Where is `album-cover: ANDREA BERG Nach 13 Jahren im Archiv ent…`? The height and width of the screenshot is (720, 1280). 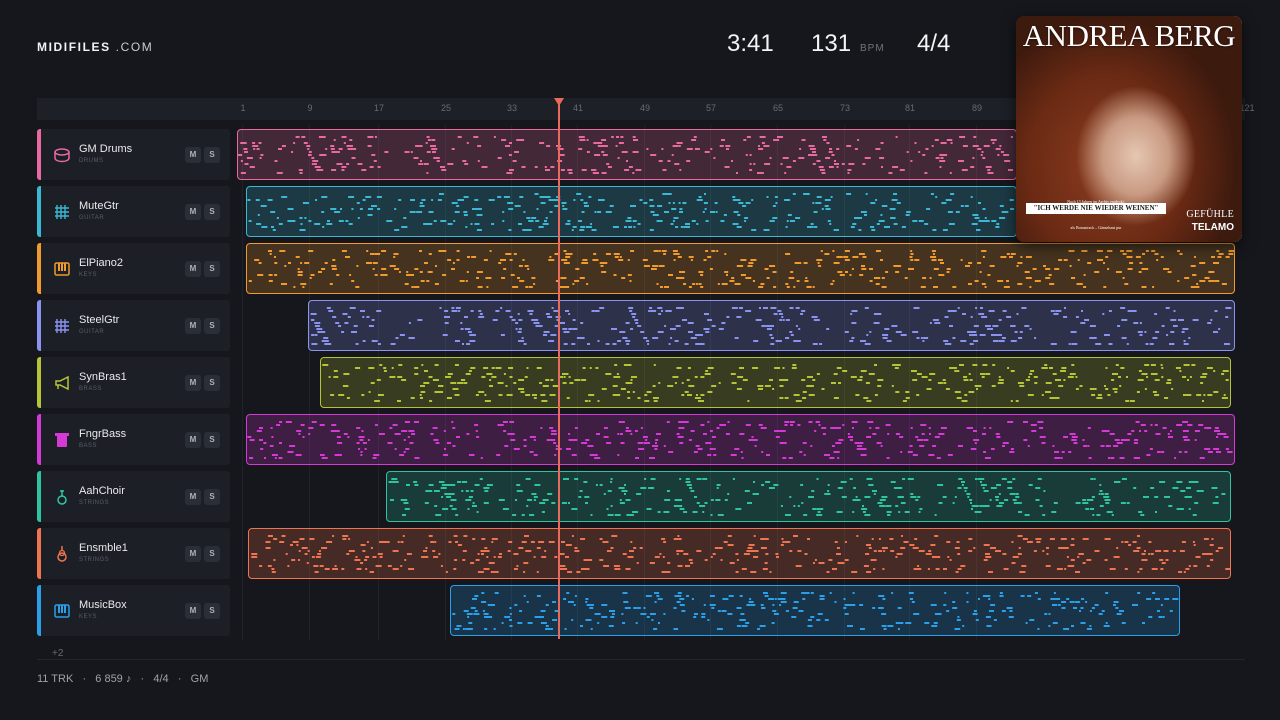 album-cover: ANDREA BERG Nach 13 Jahren im Archiv ent… is located at coordinates (1129, 129).